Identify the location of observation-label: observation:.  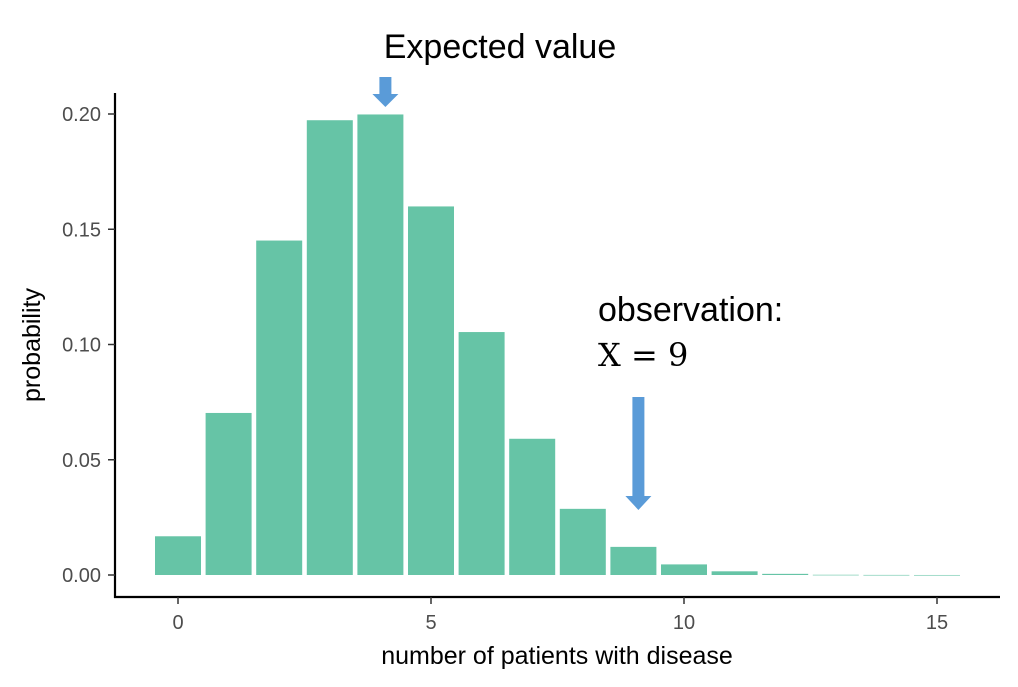
(690, 310).